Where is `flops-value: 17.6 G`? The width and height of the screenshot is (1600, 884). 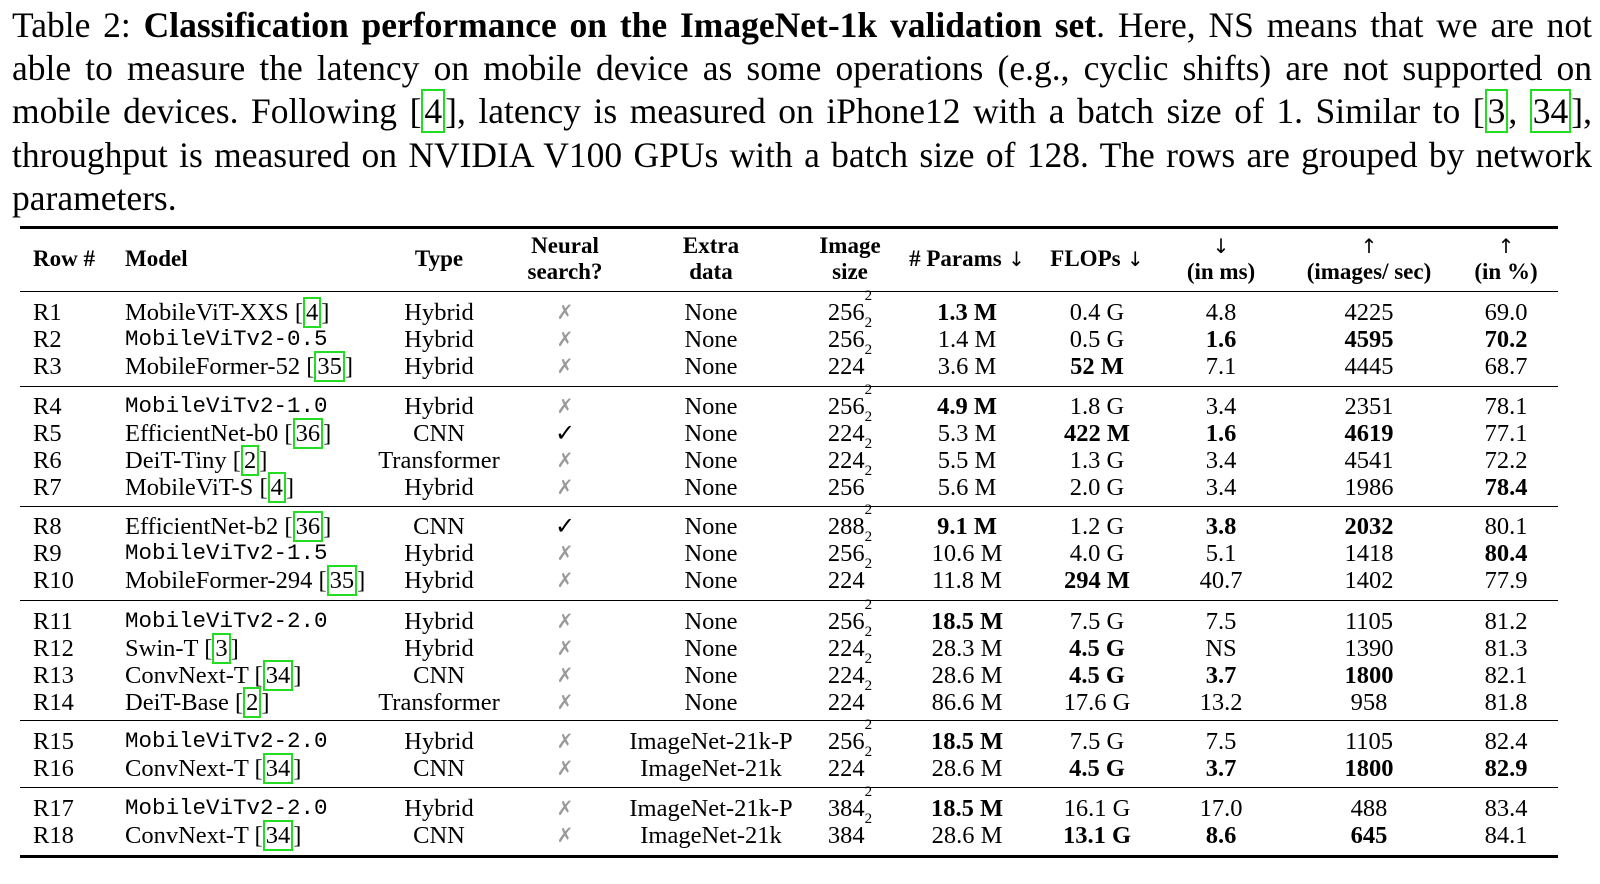 flops-value: 17.6 G is located at coordinates (1097, 702).